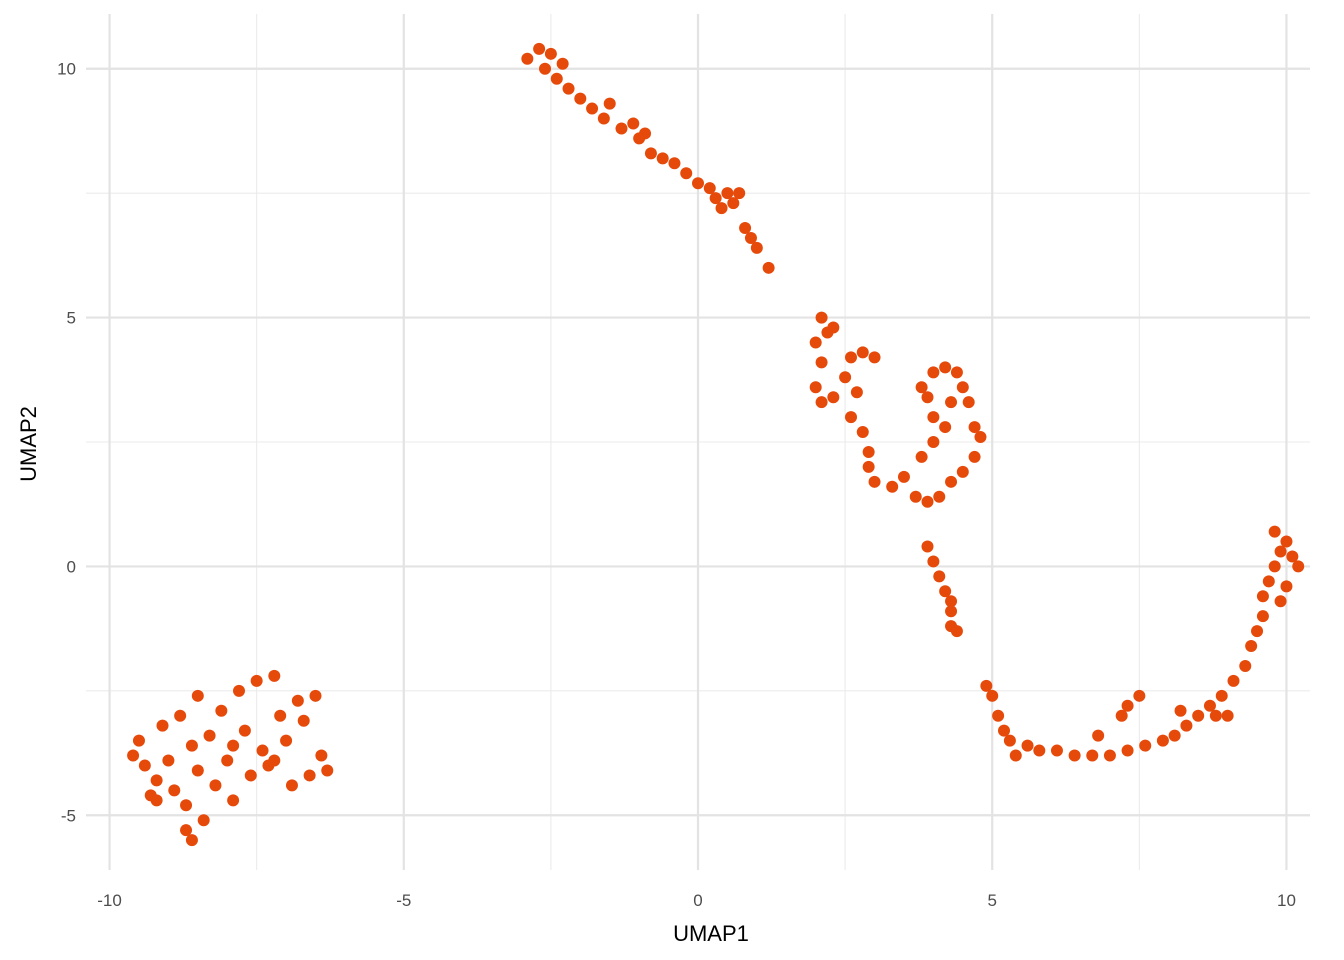 This screenshot has width=1344, height=960. Describe the element at coordinates (109, 900) in the screenshot. I see `x-tick-label: -10` at that location.